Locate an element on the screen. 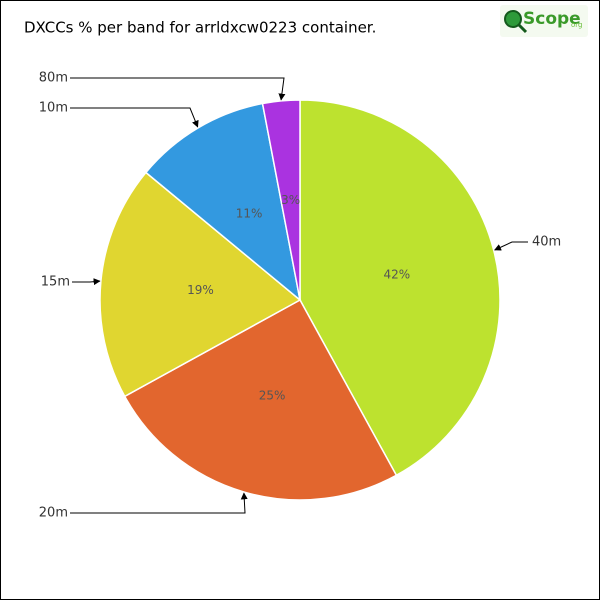 This screenshot has height=600, width=600. slice-label: 10m is located at coordinates (53, 108).